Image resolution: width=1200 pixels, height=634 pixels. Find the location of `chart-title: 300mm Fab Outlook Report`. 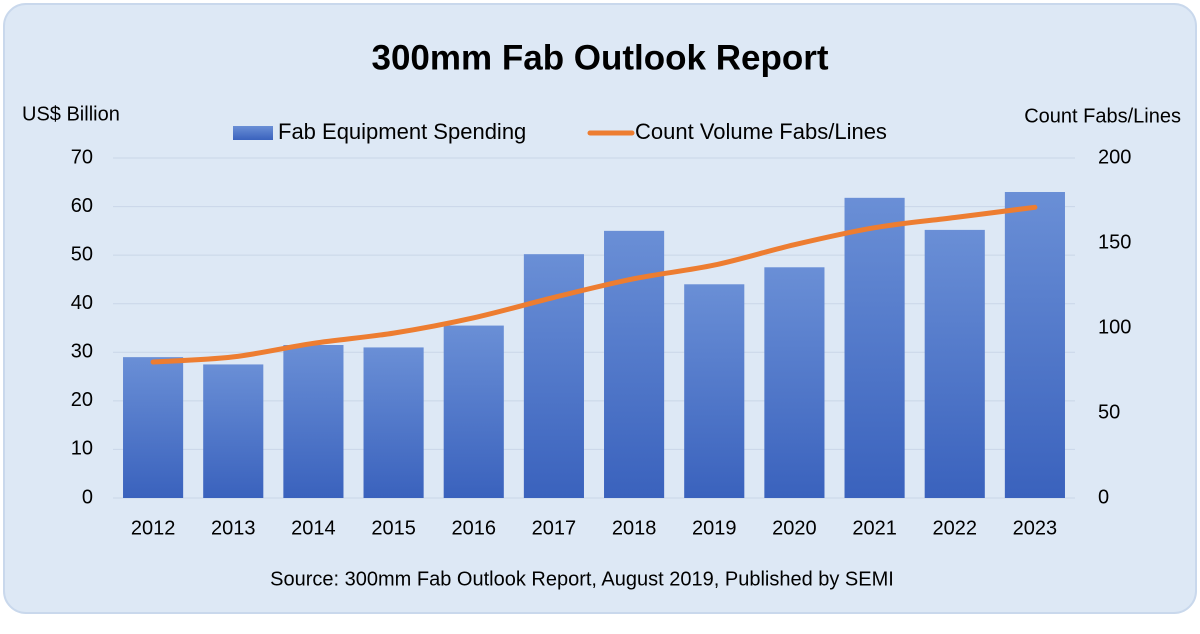

chart-title: 300mm Fab Outlook Report is located at coordinates (599, 57).